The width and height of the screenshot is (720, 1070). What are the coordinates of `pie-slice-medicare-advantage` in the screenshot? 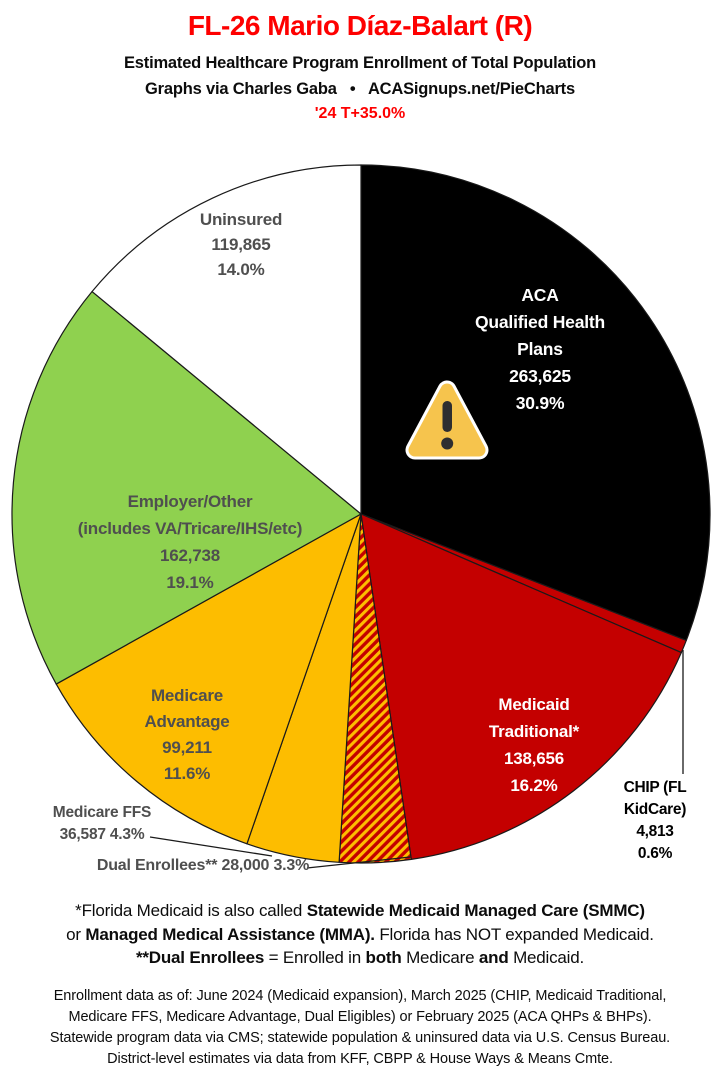 It's located at (208, 679).